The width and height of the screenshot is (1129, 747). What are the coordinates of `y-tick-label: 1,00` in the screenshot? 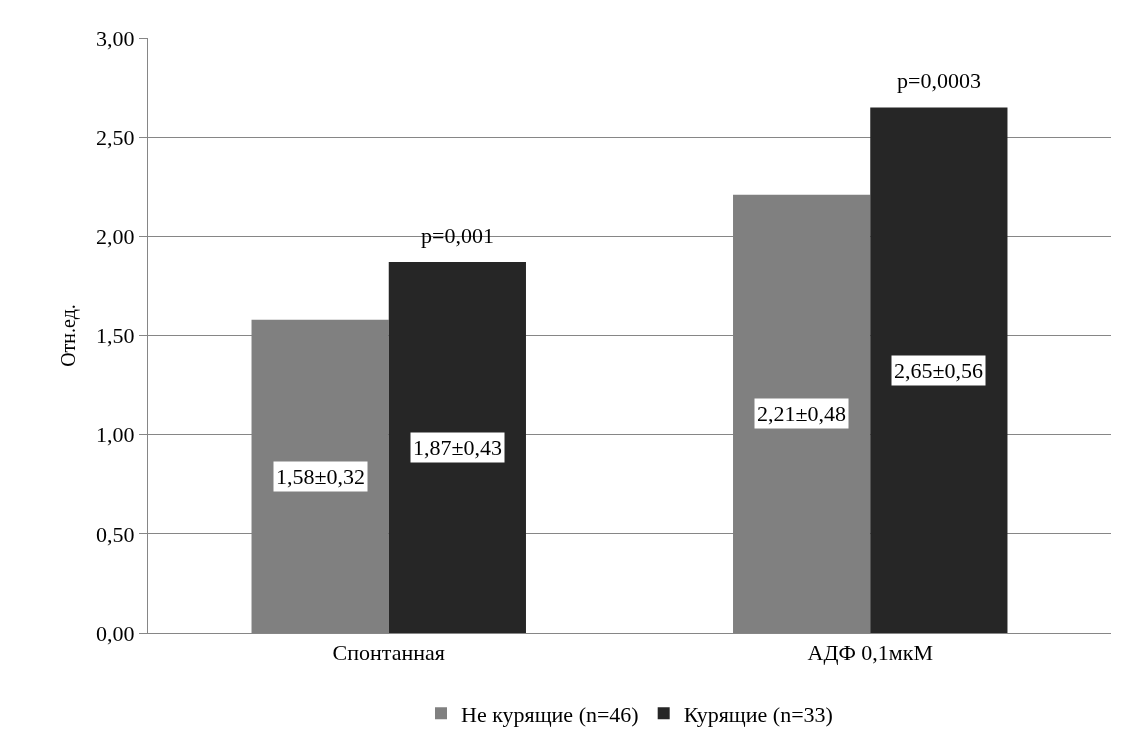 It's located at (115, 435).